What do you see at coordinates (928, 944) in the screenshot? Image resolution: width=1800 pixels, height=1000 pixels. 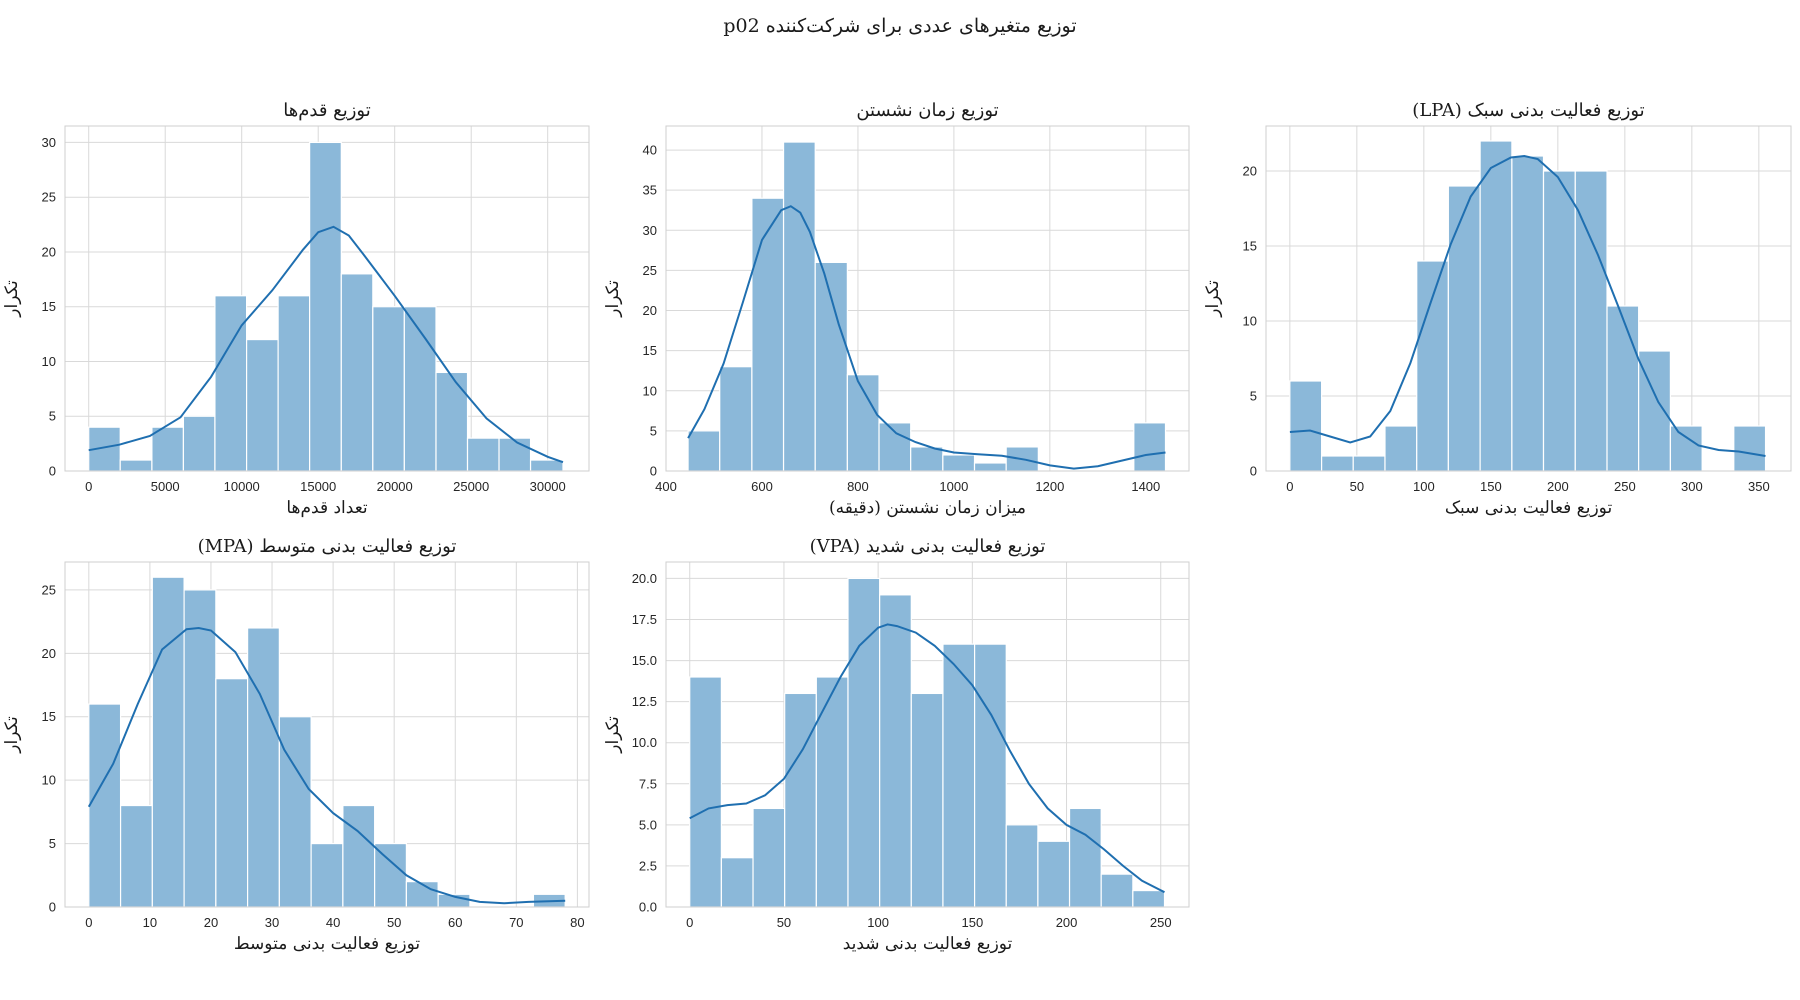 I see `x-axis-label: توزیع فعالیت بدنی شدید` at bounding box center [928, 944].